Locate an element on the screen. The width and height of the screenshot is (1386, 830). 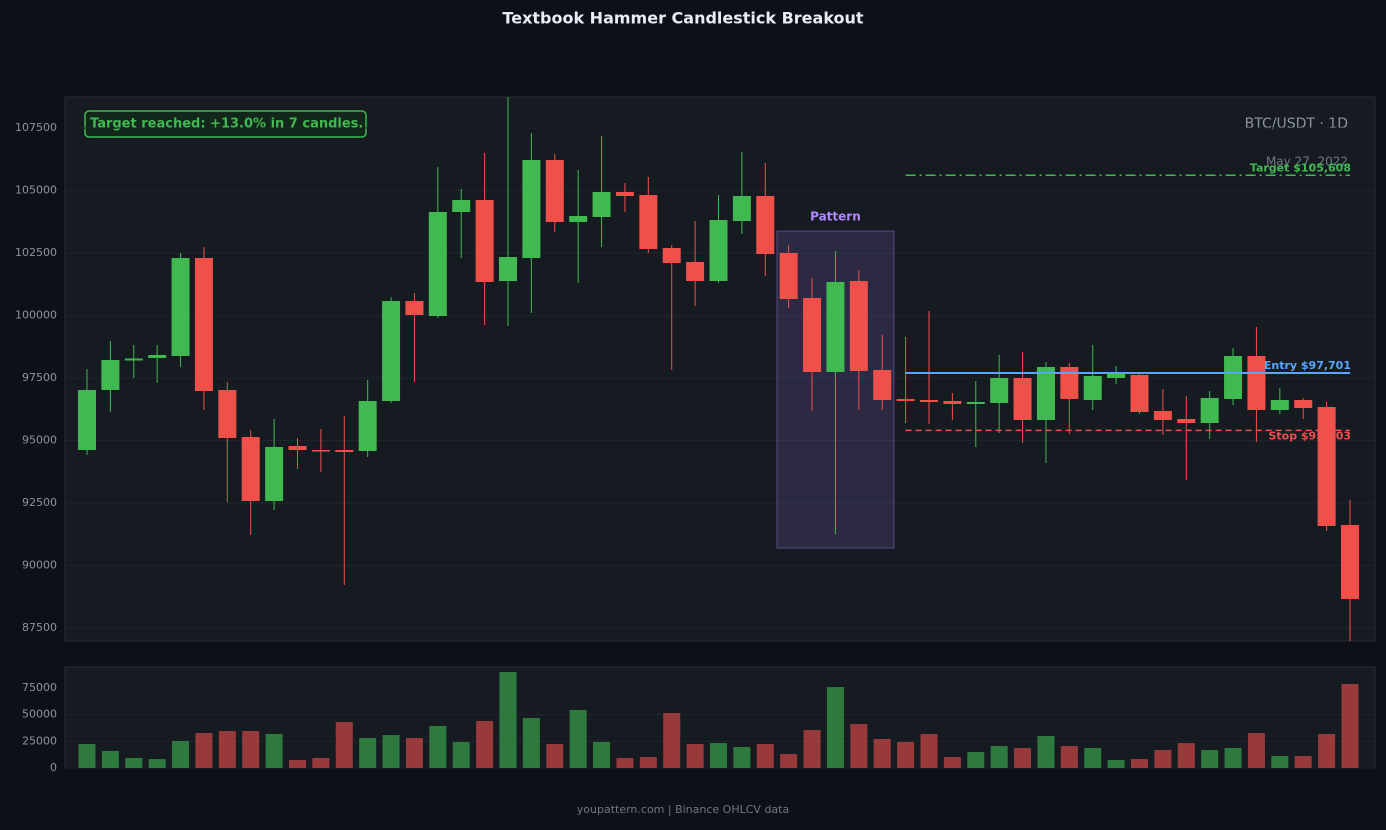
y-tick-label: 92500 is located at coordinates (39, 502).